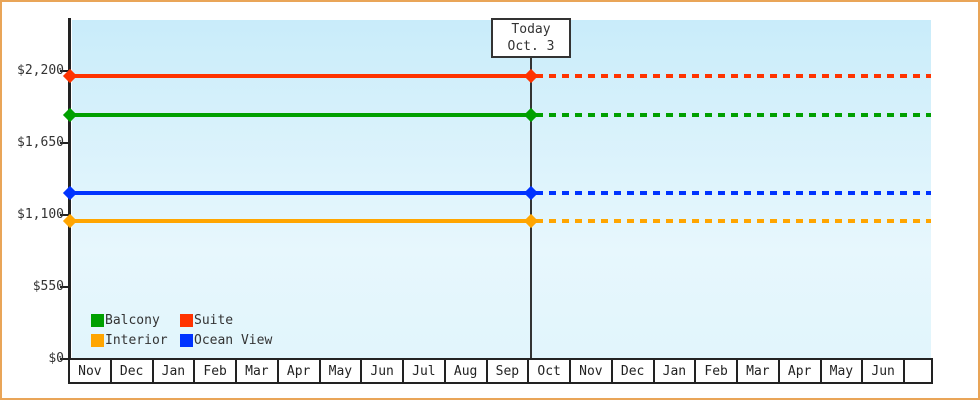 The image size is (980, 400). I want to click on legend-row: Interior Ocean View, so click(181, 340).